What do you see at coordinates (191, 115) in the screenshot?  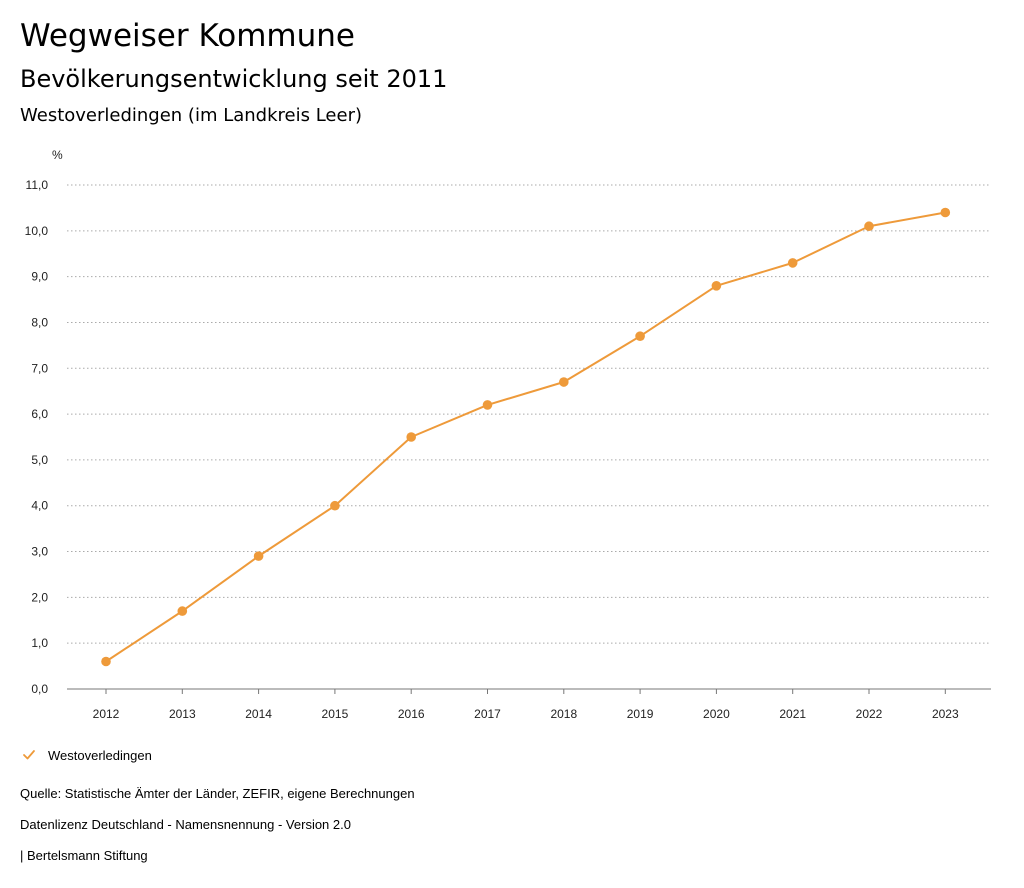 I see `region-title: Westoverledingen (im Landkreis Leer)` at bounding box center [191, 115].